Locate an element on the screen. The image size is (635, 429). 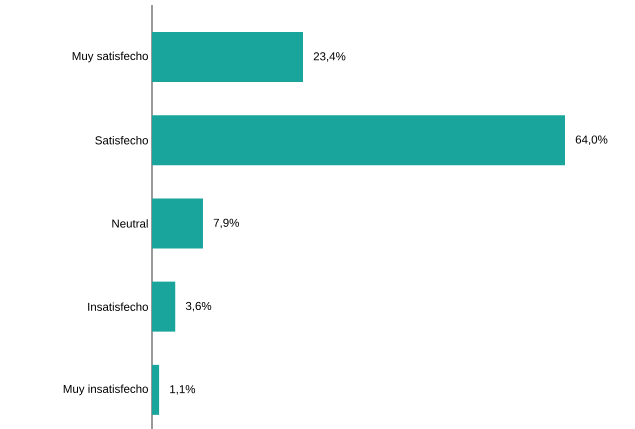
data-label: 1,1% is located at coordinates (183, 390).